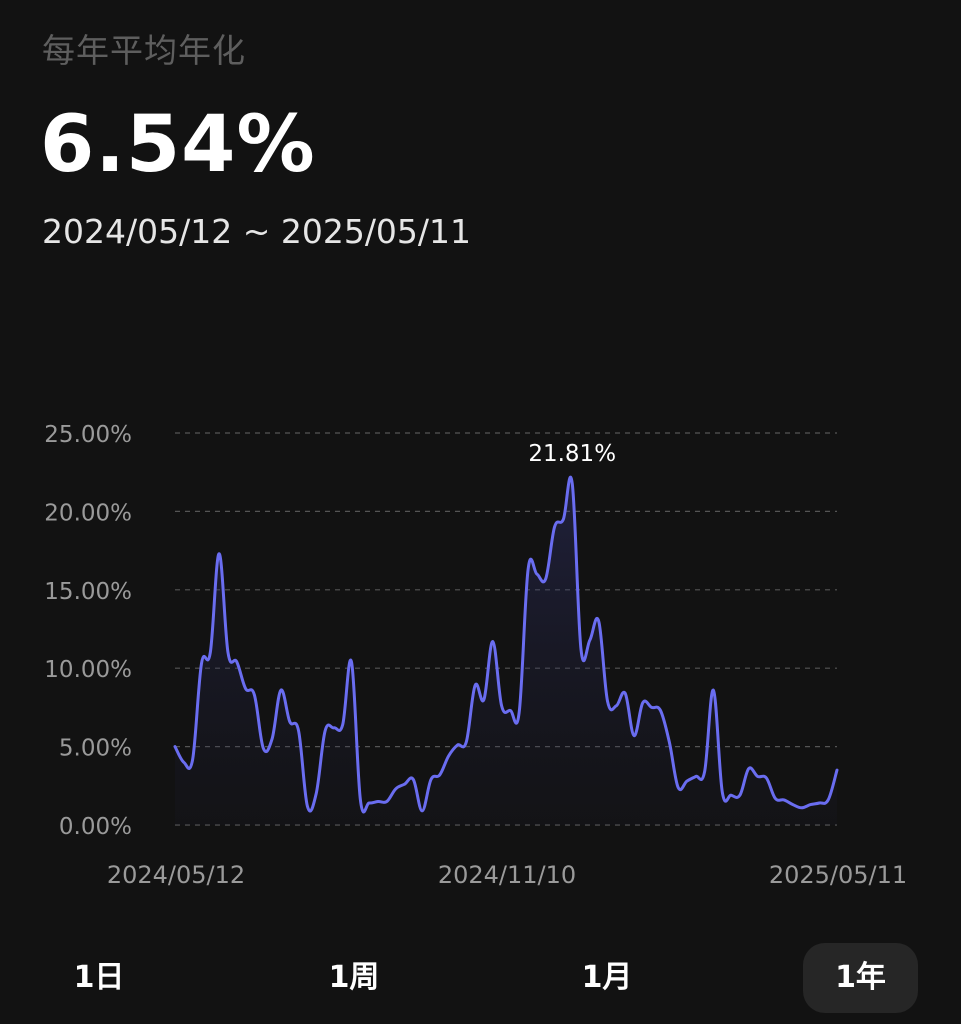 Image resolution: width=961 pixels, height=1024 pixels. Describe the element at coordinates (257, 231) in the screenshot. I see `date-range: 2024/05/12 ~ 2025/05/11` at that location.